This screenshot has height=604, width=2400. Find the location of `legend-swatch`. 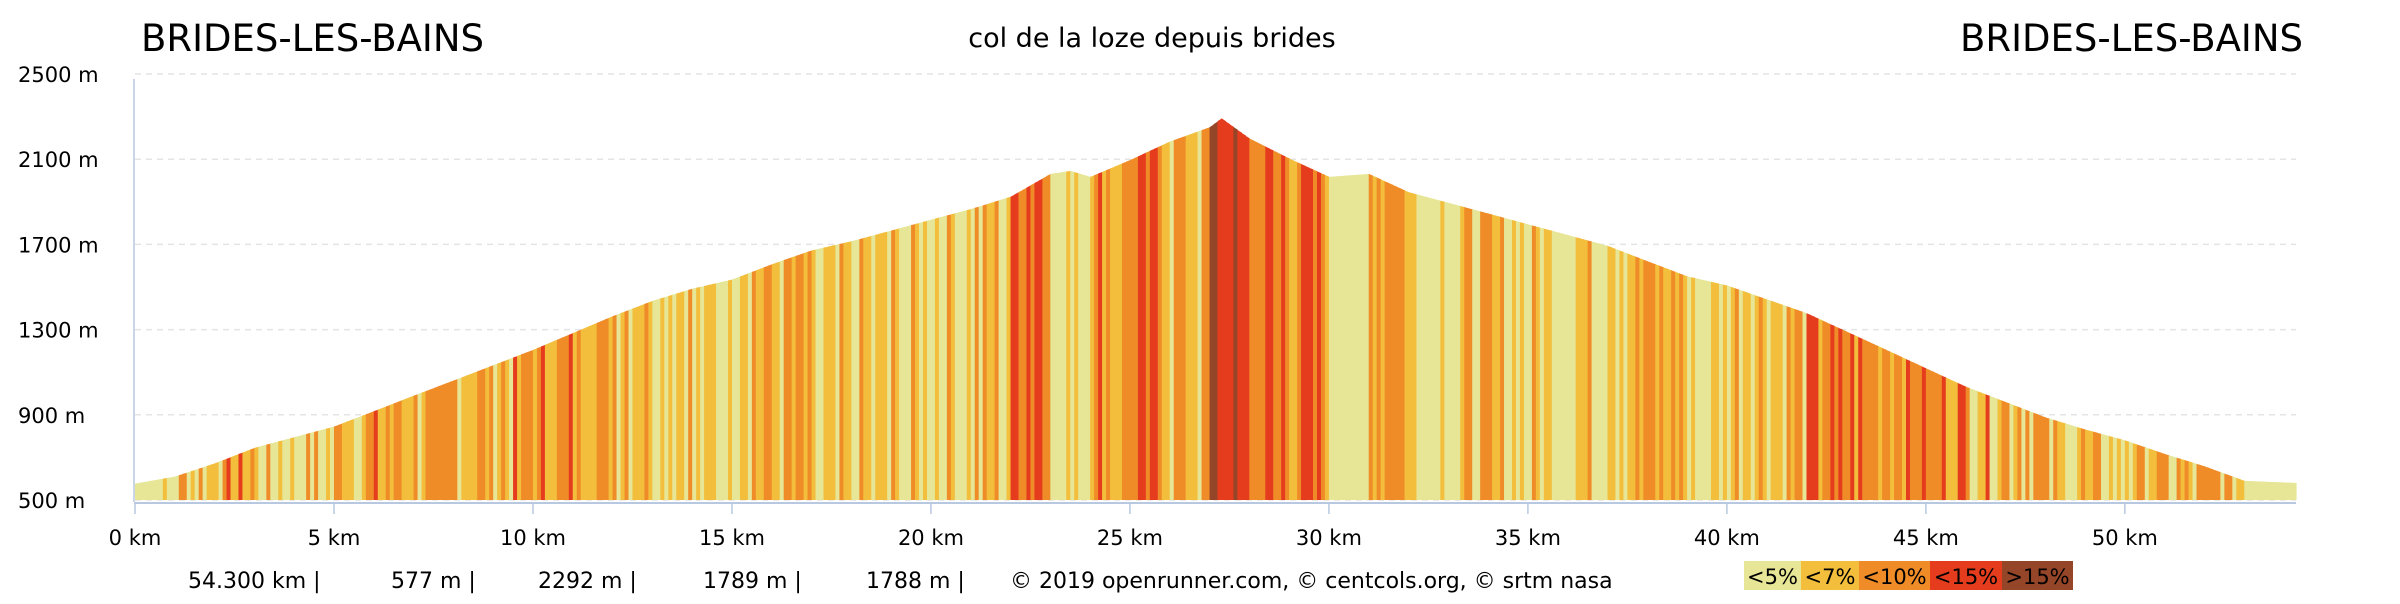

legend-swatch is located at coordinates (1772, 575).